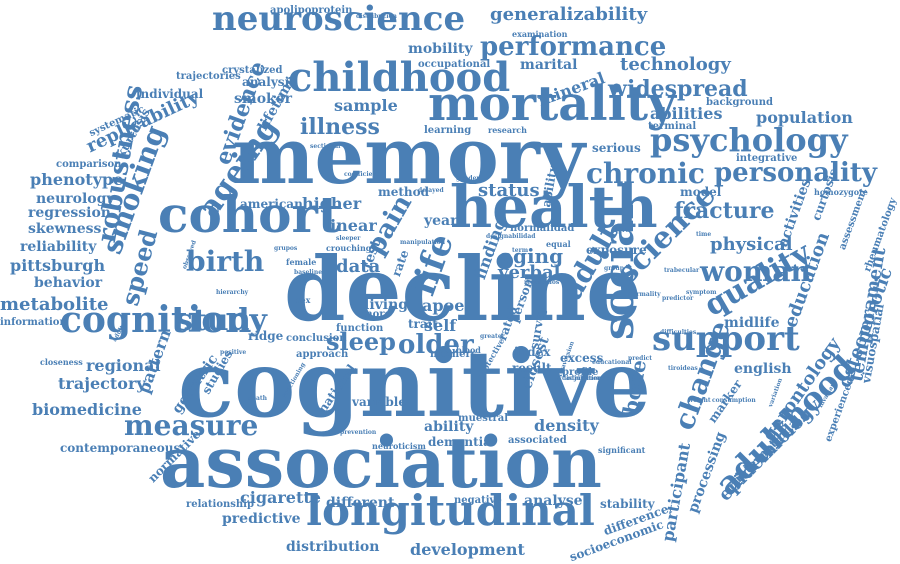  What do you see at coordinates (443, 305) in the screenshot?
I see `cloud-word: apoe` at bounding box center [443, 305].